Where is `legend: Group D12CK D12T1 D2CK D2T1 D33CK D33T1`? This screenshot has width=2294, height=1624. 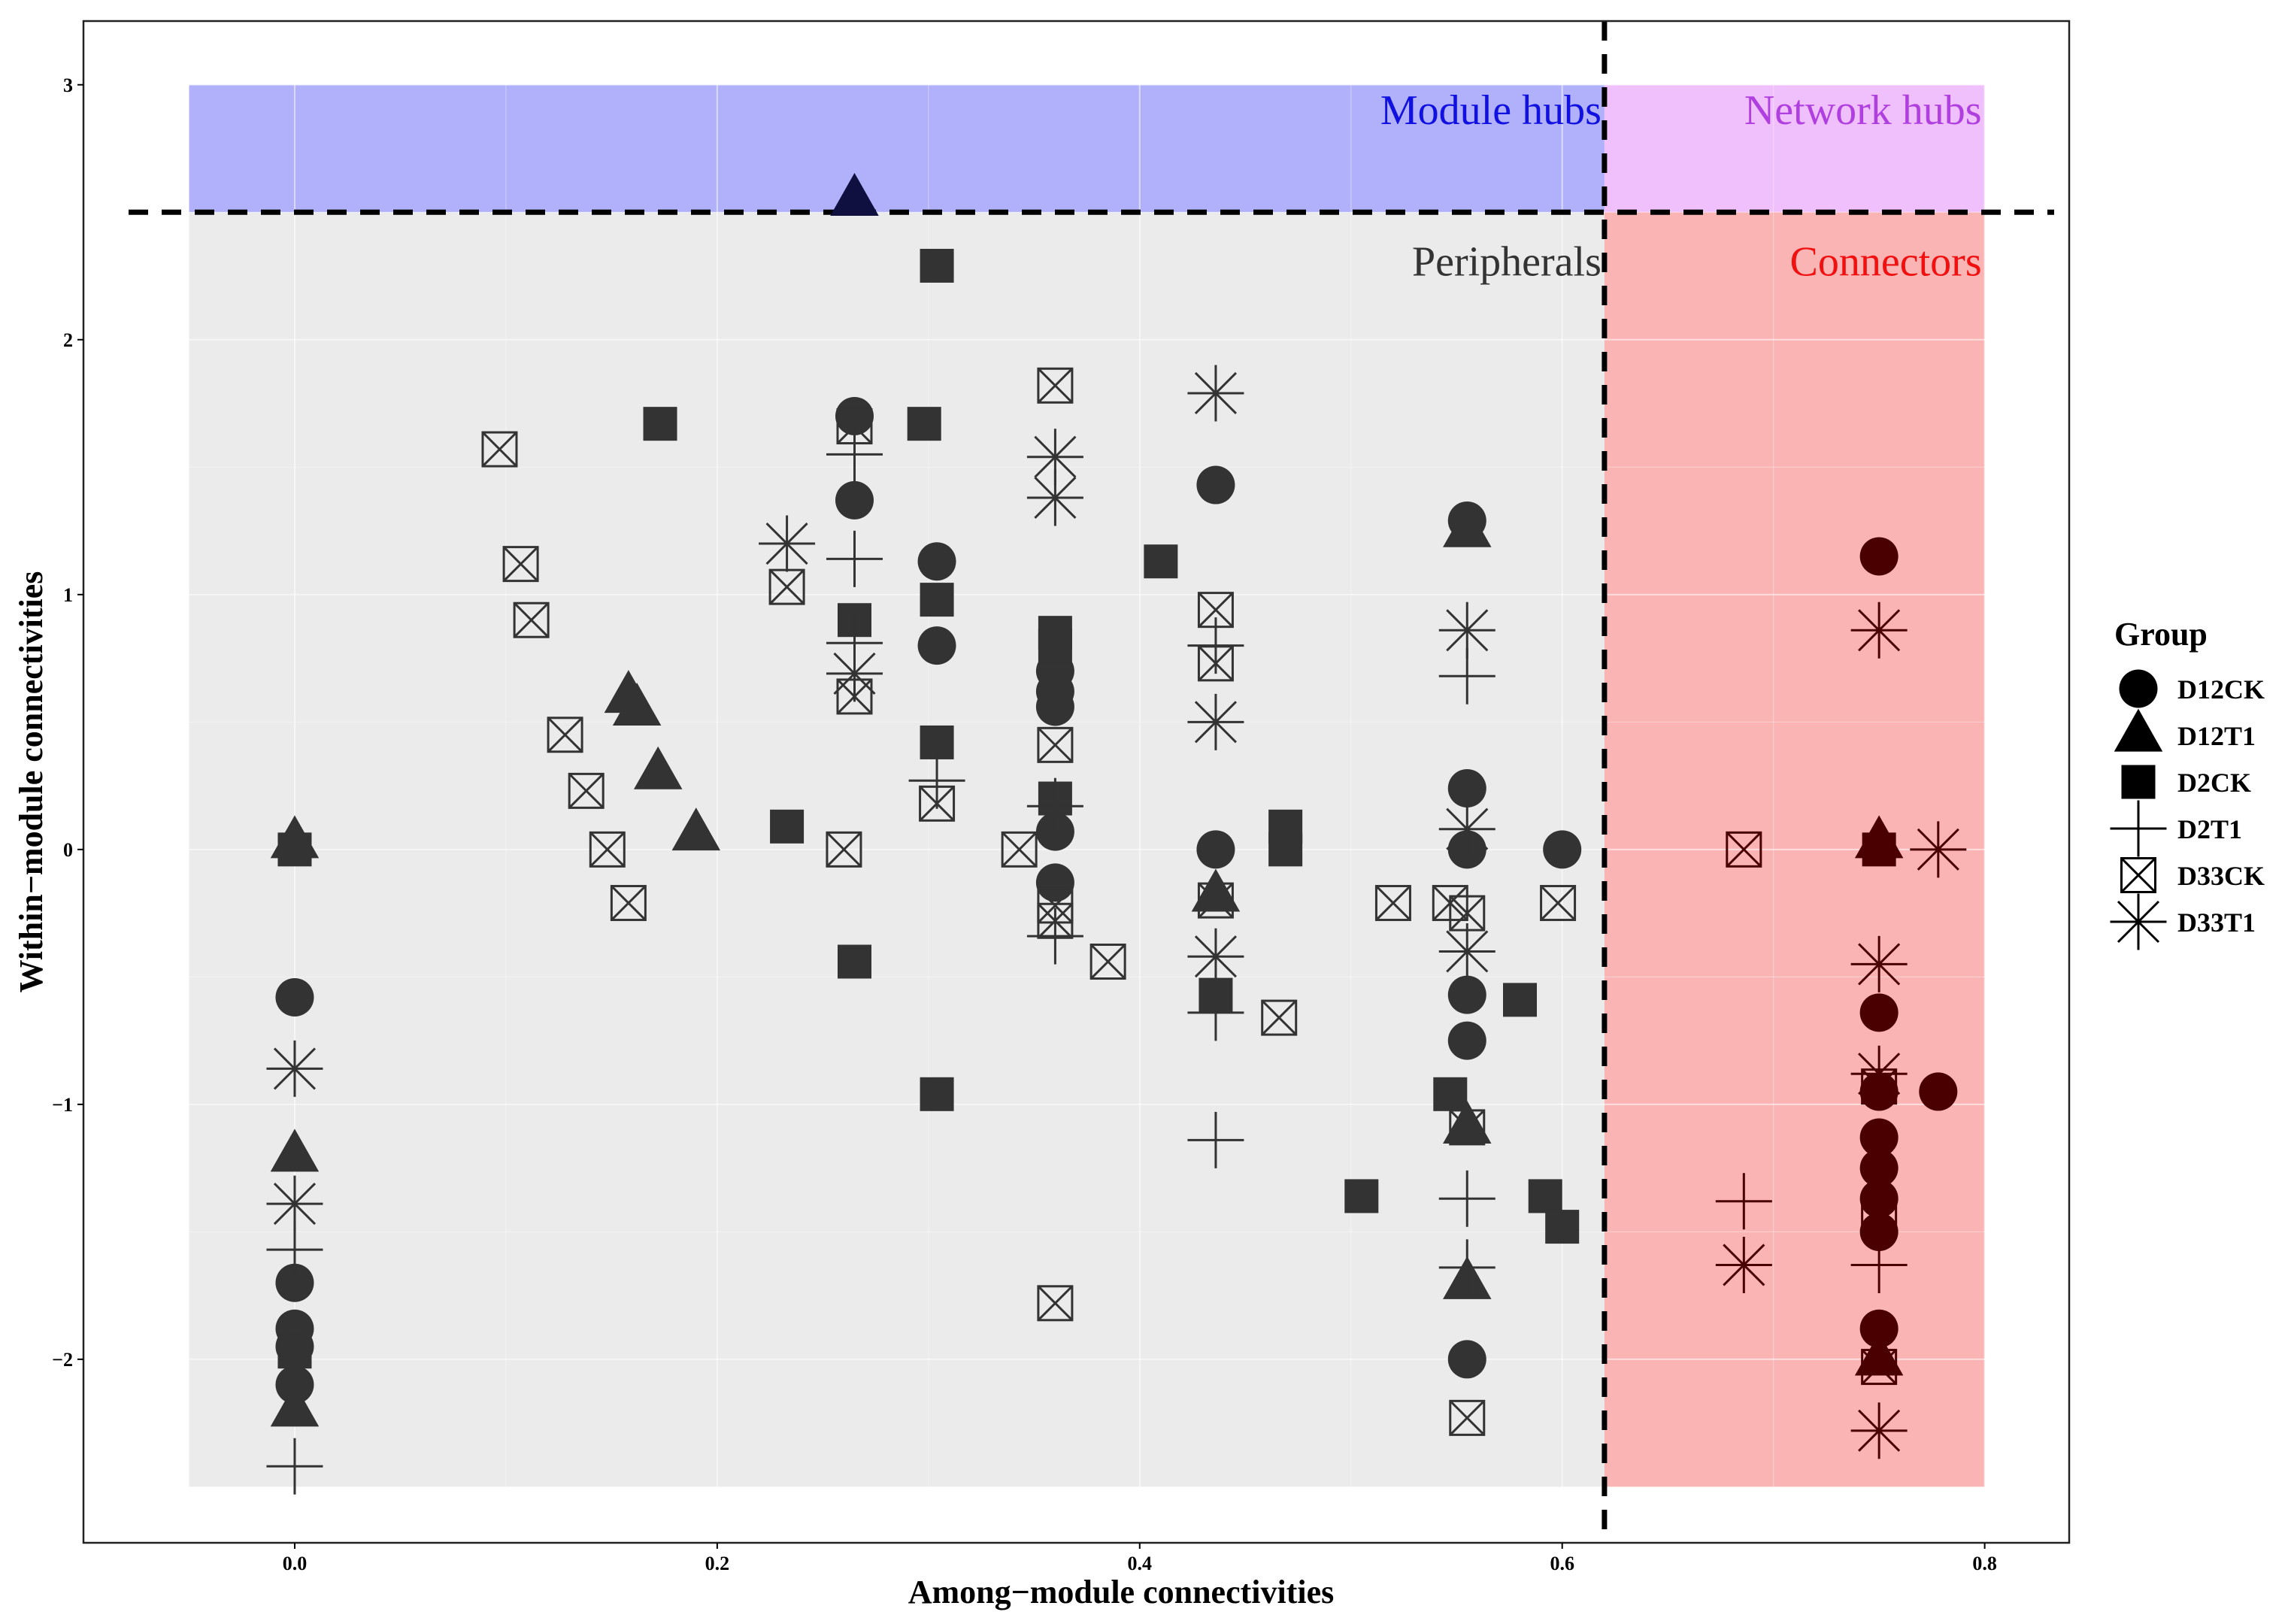
legend: Group D12CK D12T1 D2CK D2T1 D33CK D33T1 is located at coordinates (2187, 783).